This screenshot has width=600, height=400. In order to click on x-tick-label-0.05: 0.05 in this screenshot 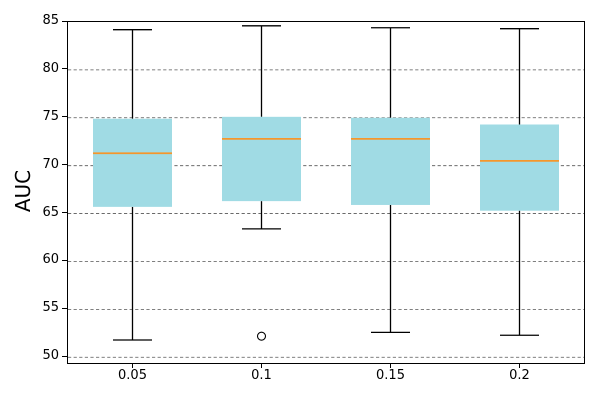, I will do `click(132, 375)`.